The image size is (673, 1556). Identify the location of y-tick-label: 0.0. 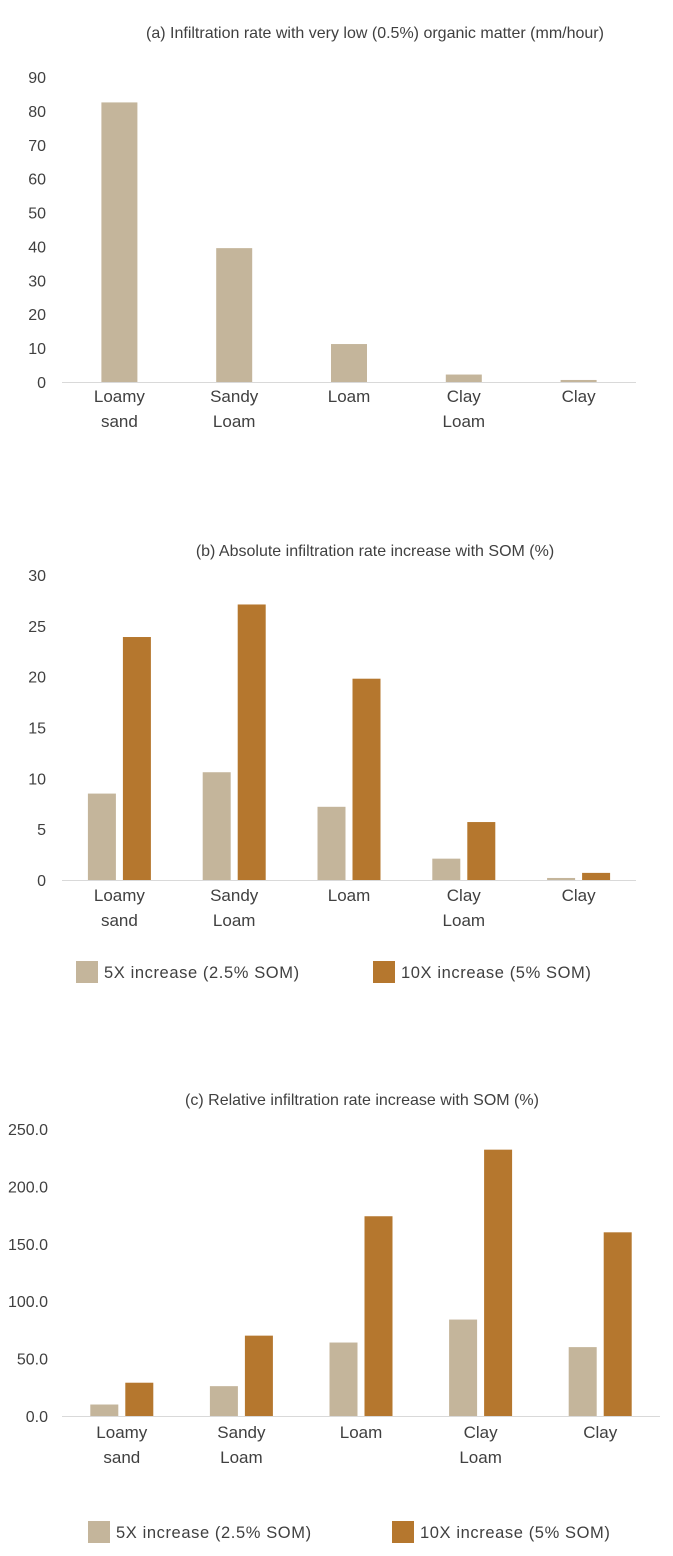
(37, 1417).